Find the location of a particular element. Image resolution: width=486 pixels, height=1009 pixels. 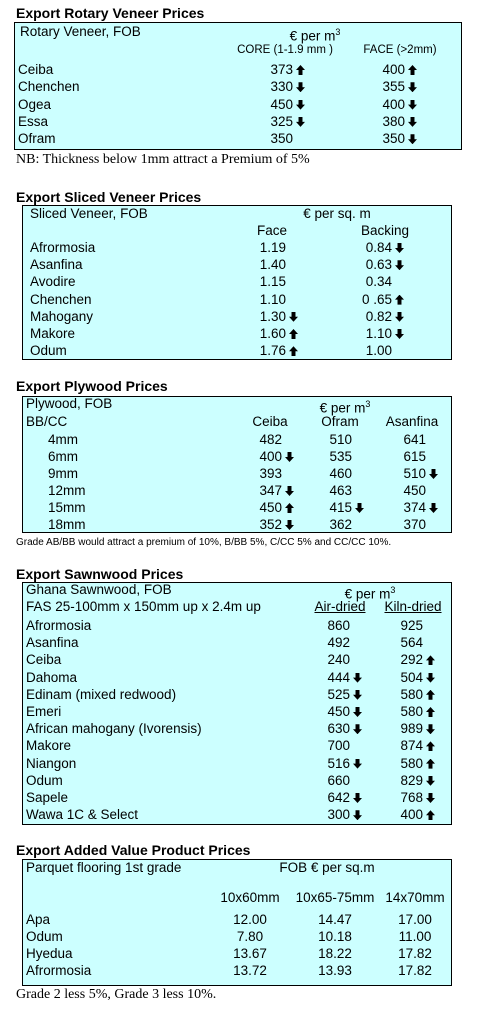

price-cell: 347 is located at coordinates (248, 491).